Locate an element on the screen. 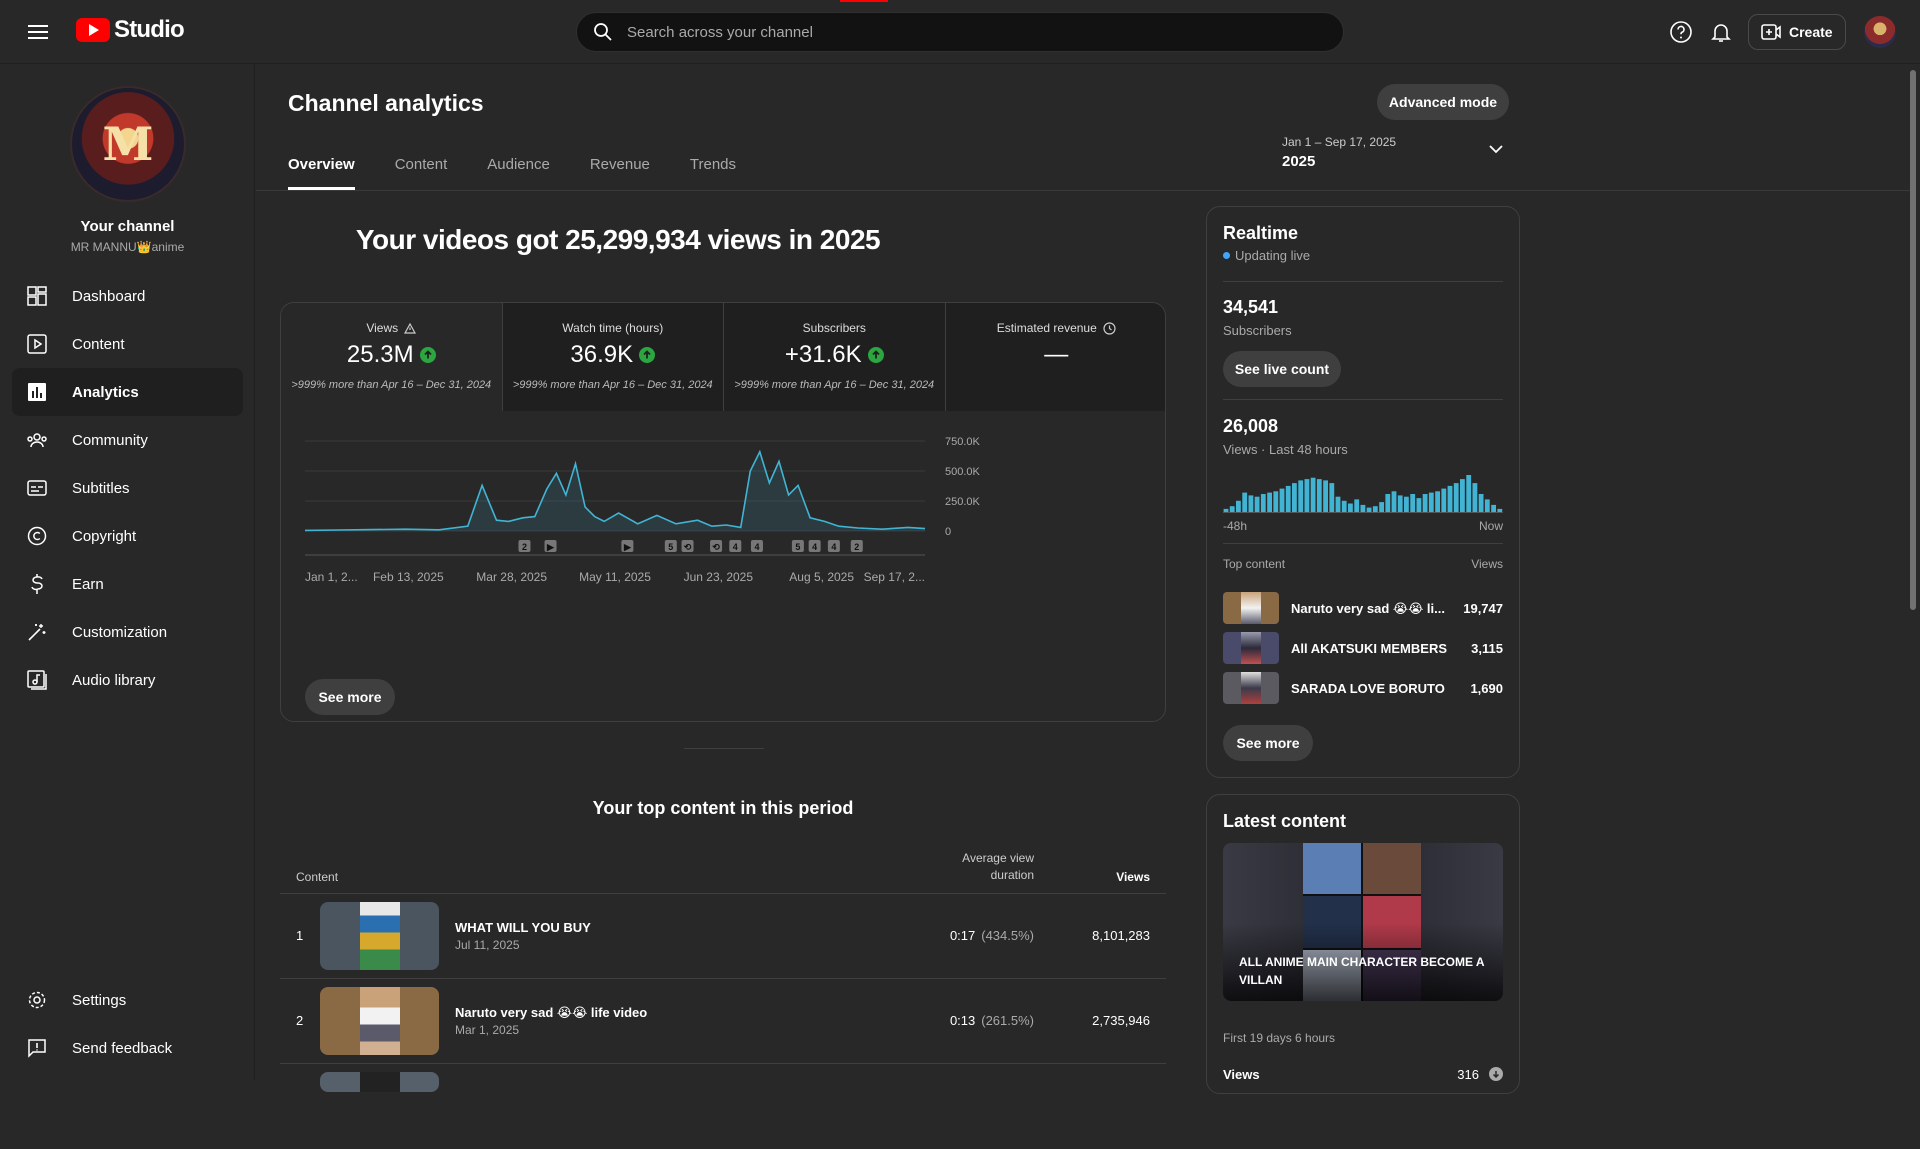  sidebar-item-audio-library: Audio library is located at coordinates (127, 680).